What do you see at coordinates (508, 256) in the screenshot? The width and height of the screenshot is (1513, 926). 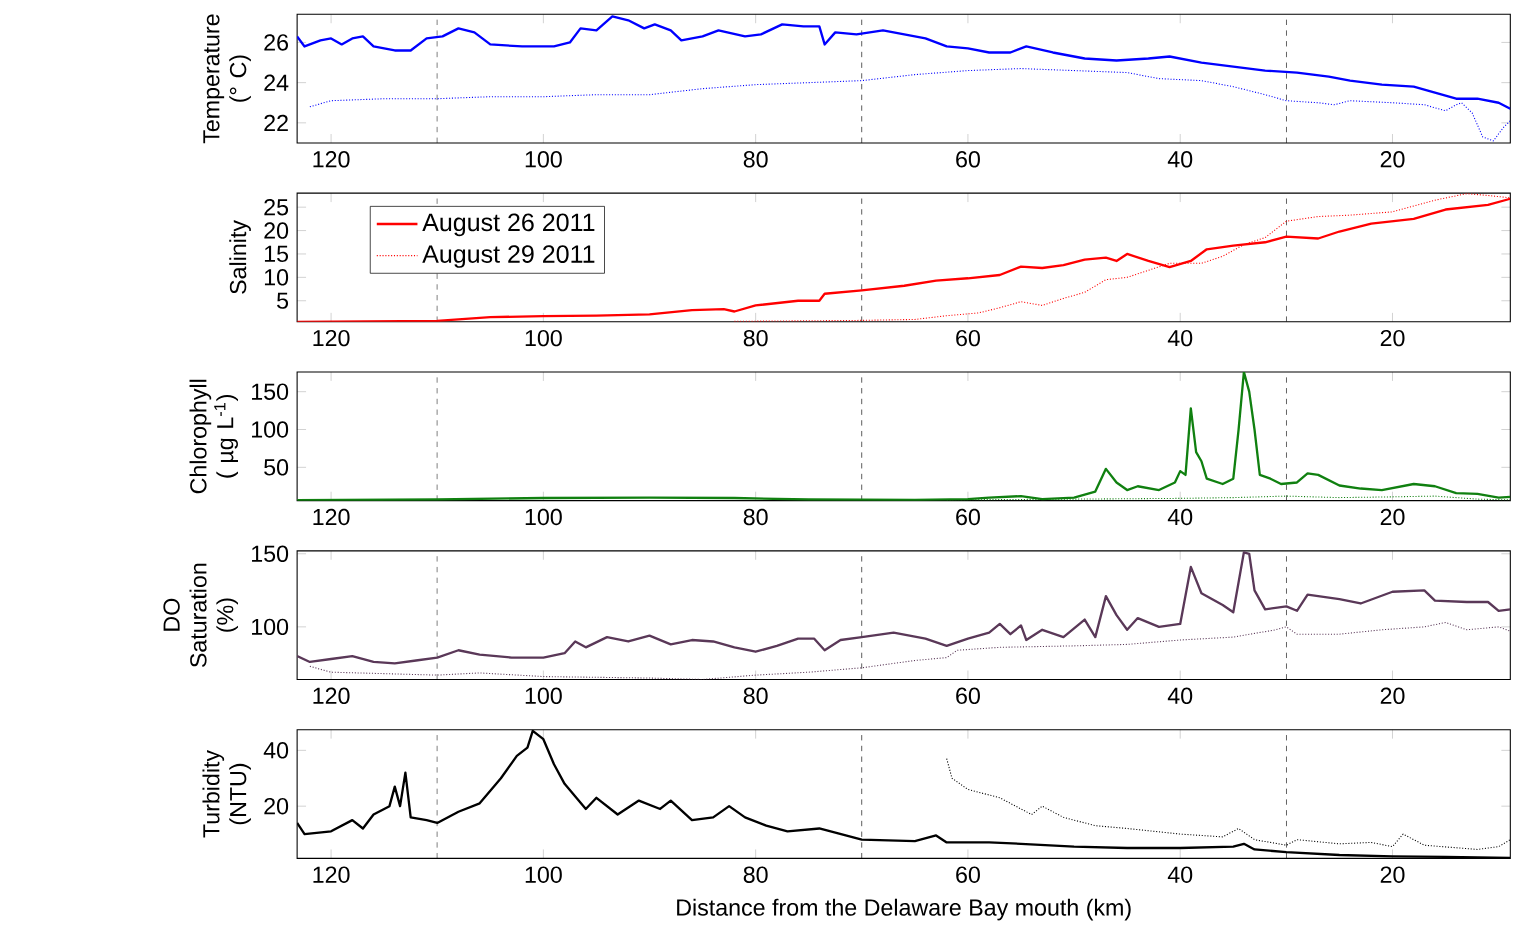 I see `legend-label: August 29 2011` at bounding box center [508, 256].